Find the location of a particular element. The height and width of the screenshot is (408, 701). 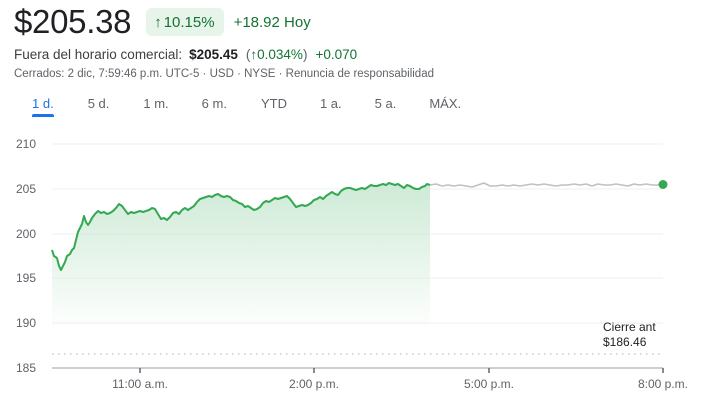

y-tick-190: 190 is located at coordinates (26, 323).